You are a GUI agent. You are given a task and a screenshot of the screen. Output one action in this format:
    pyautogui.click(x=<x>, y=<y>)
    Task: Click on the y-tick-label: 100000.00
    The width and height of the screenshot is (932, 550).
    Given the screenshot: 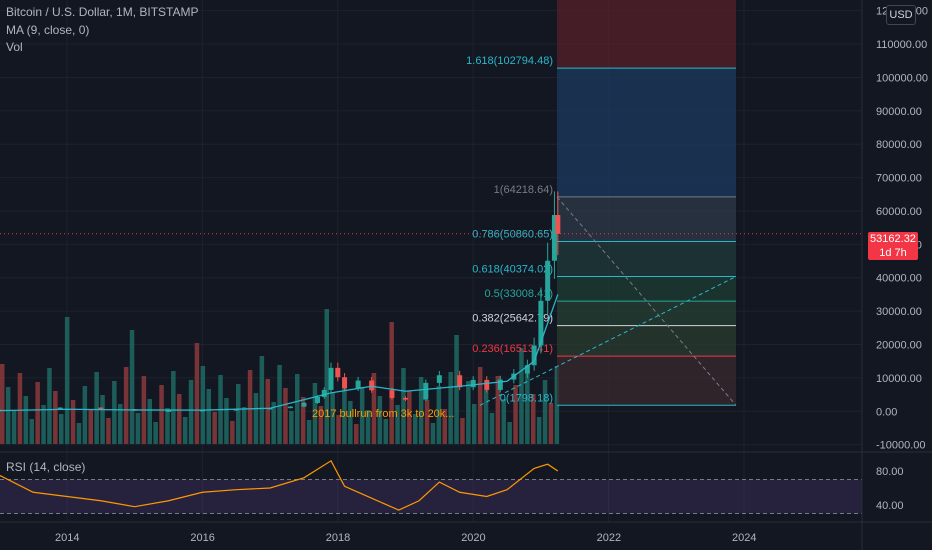 What is the action you would take?
    pyautogui.click(x=902, y=78)
    